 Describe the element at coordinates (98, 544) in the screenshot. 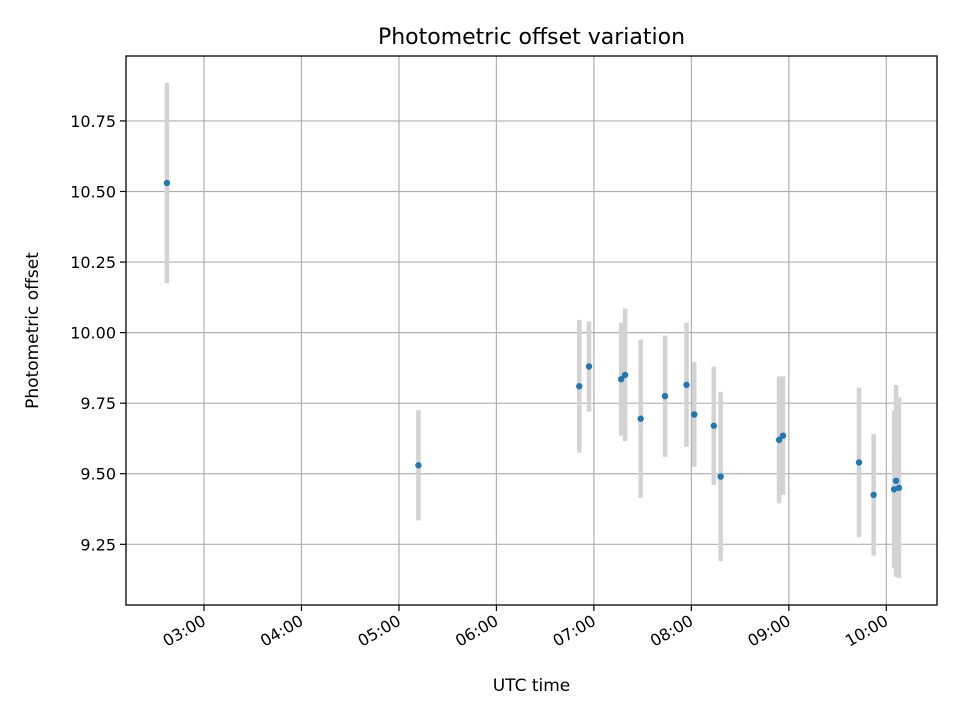

I see `y-tick-label: 9.25` at that location.